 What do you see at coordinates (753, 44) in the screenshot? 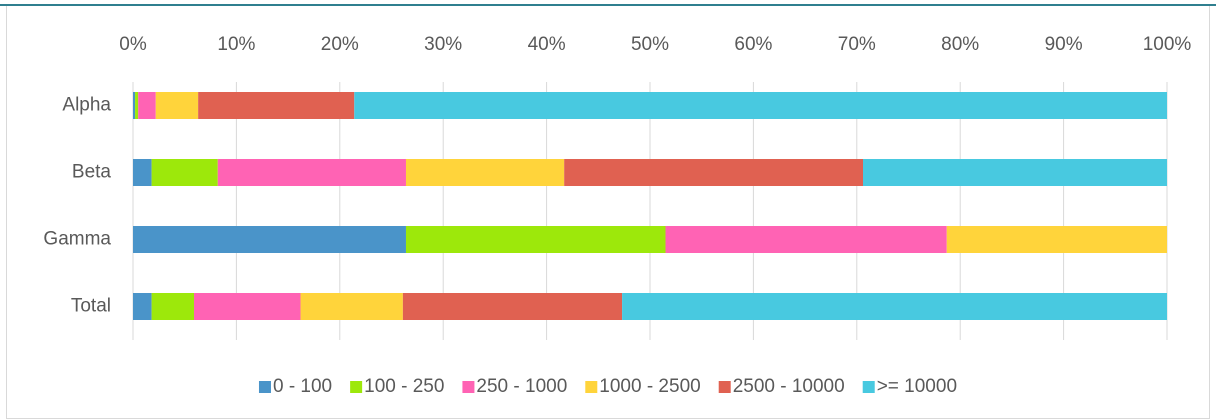
I see `x-tick-label: 60%` at bounding box center [753, 44].